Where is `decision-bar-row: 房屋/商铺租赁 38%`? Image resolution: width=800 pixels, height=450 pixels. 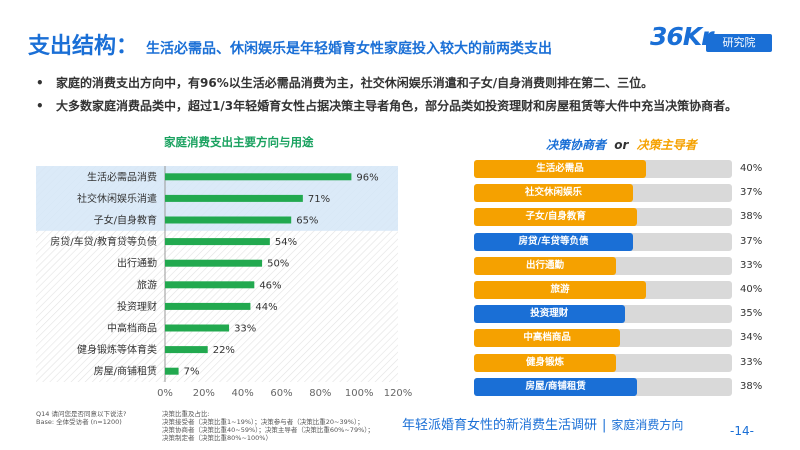
decision-bar-row: 房屋/商铺租赁 38% is located at coordinates (624, 386).